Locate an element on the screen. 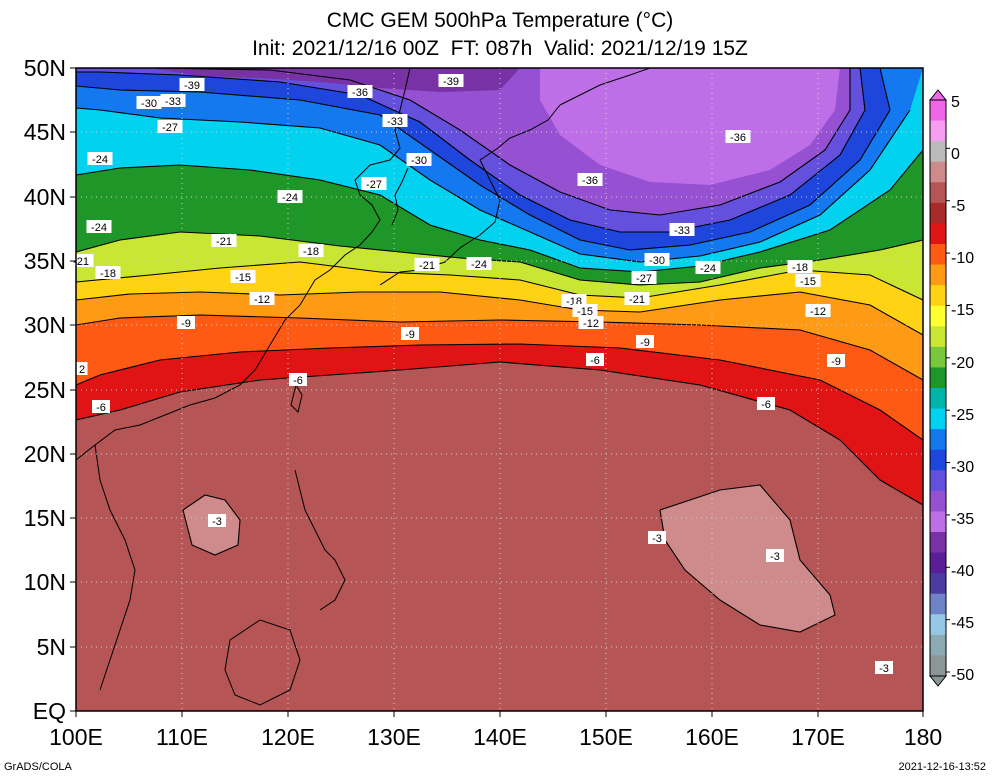  contour-label-text: -30 is located at coordinates (419, 161).